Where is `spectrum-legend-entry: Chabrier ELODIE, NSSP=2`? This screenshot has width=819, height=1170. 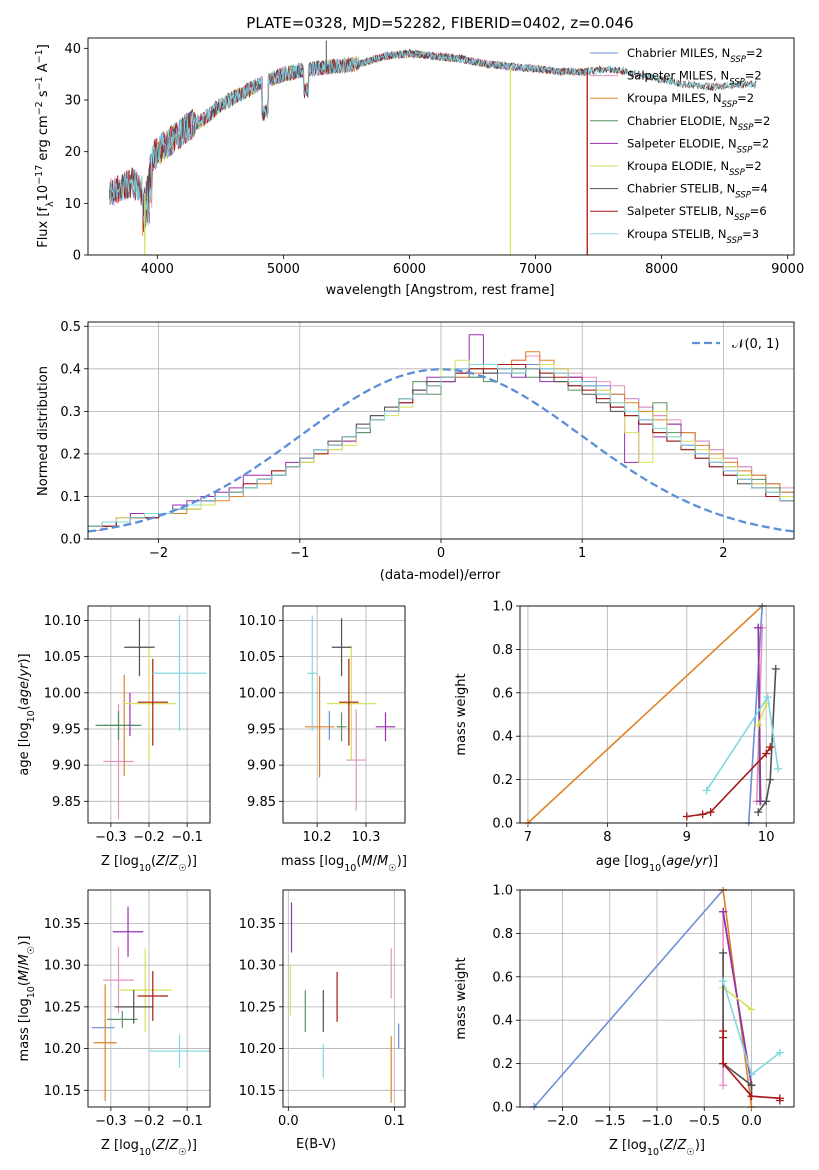 spectrum-legend-entry: Chabrier ELODIE, NSSP=2 is located at coordinates (698, 123).